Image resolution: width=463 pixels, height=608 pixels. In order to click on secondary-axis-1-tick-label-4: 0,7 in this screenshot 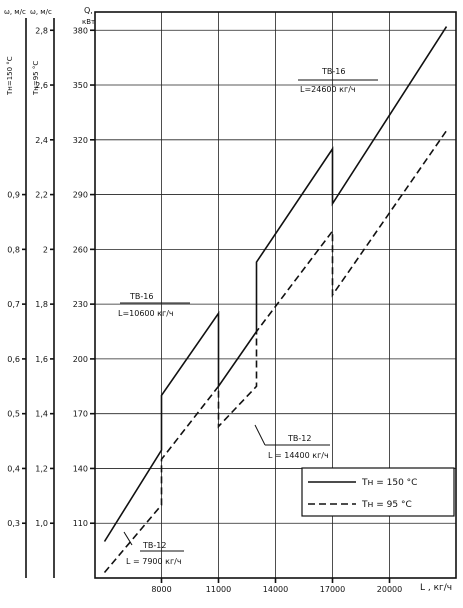, I will do `click(13, 304)`.